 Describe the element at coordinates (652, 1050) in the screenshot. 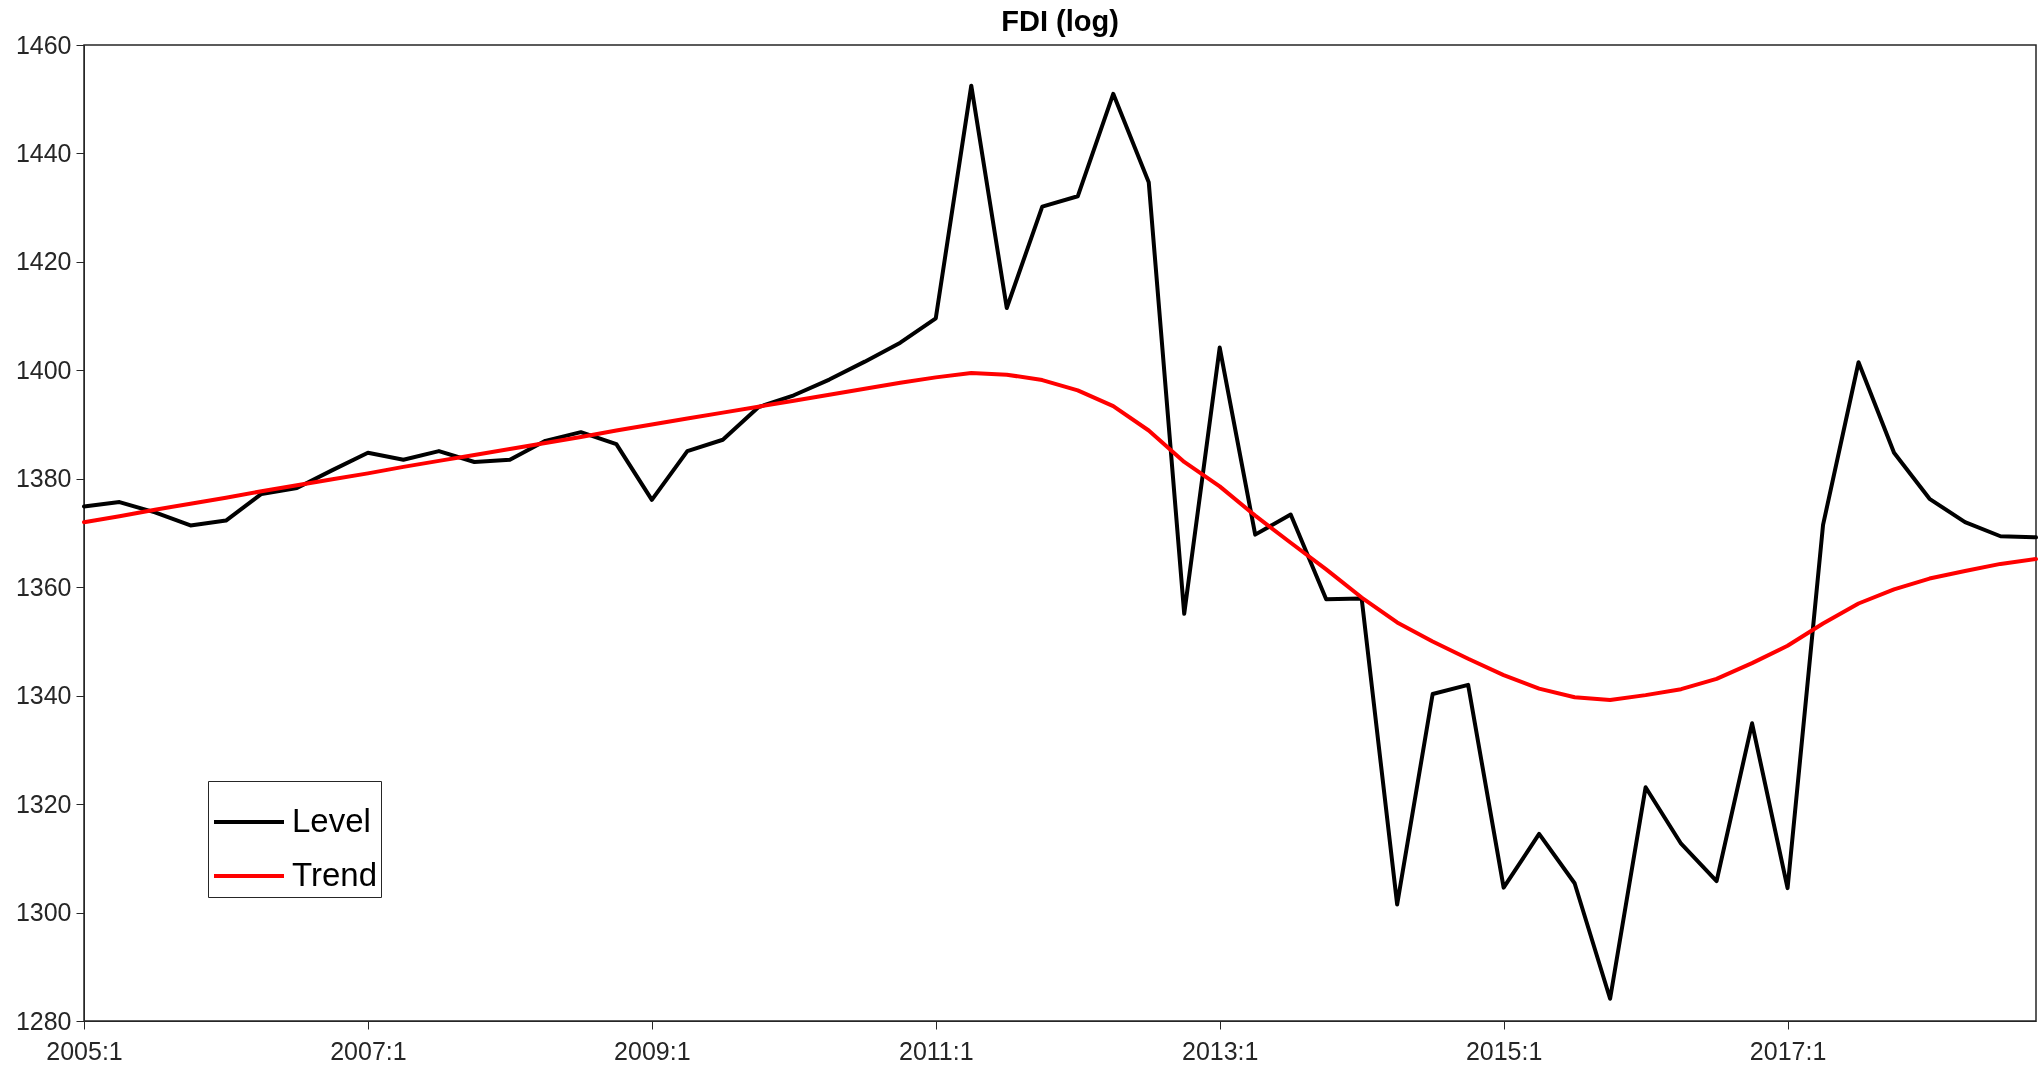

I see `x-tick-label: 2009:1` at that location.